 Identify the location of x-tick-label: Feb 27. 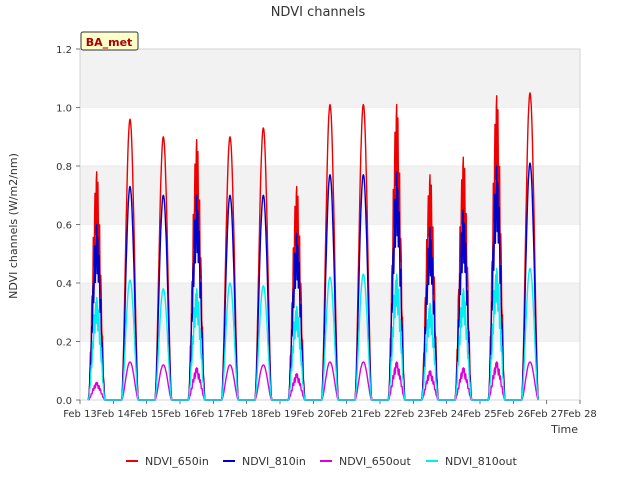
(547, 414).